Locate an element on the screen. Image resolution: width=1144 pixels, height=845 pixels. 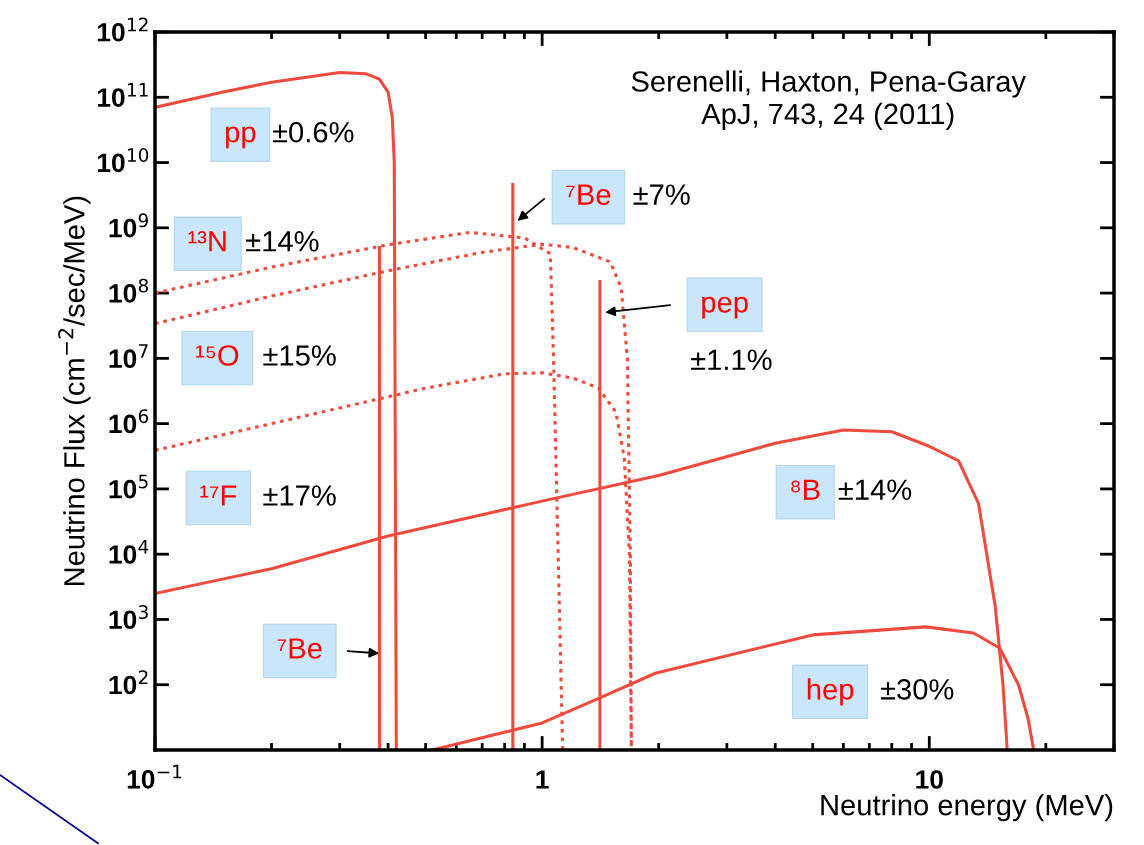
y-tick-label: 10$^{9}$ is located at coordinates (128, 225).